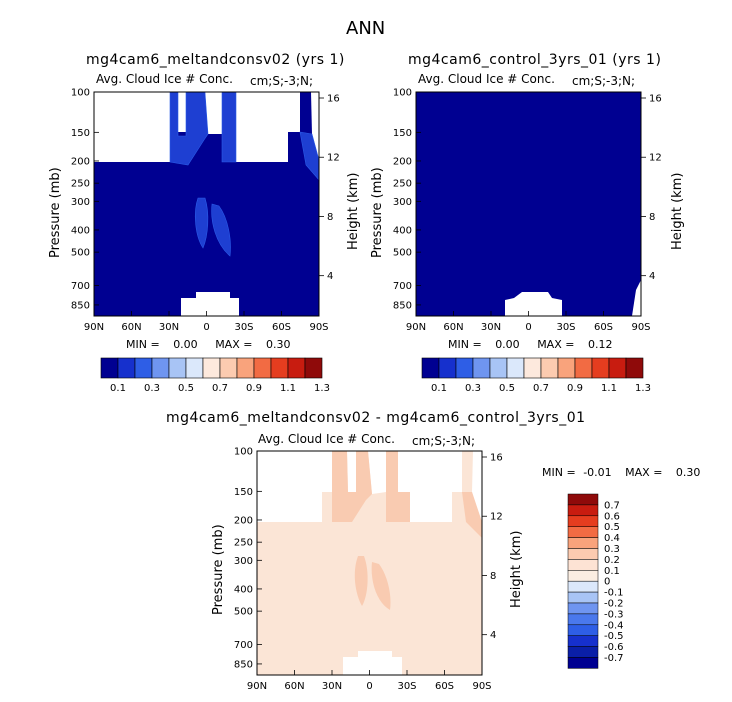 The height and width of the screenshot is (702, 732). Describe the element at coordinates (80, 184) in the screenshot. I see `pressure-tick-label: 250` at that location.